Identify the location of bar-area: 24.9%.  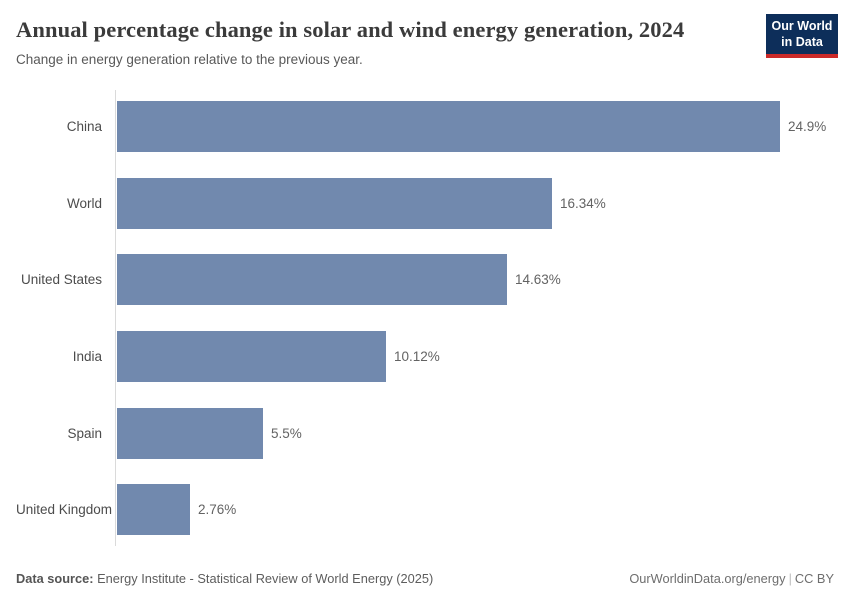
(471, 126).